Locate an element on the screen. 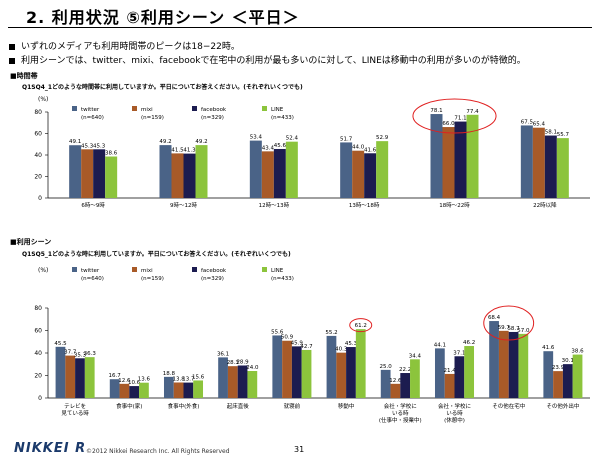 This screenshot has height=461, width=600. data-label: 36.1 is located at coordinates (223, 354).